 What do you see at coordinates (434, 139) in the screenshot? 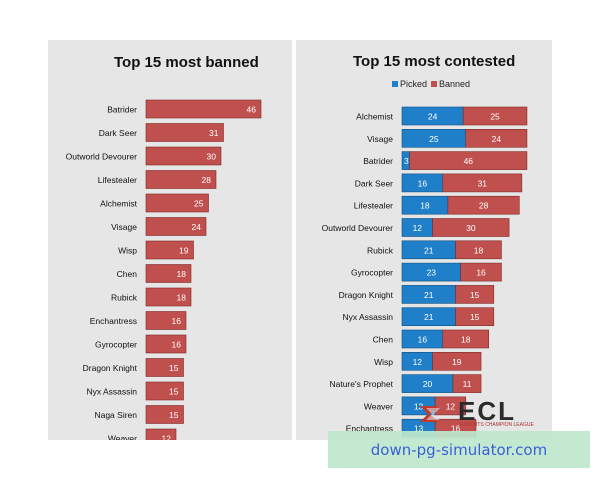
I see `bar-picked-value-label: 25` at bounding box center [434, 139].